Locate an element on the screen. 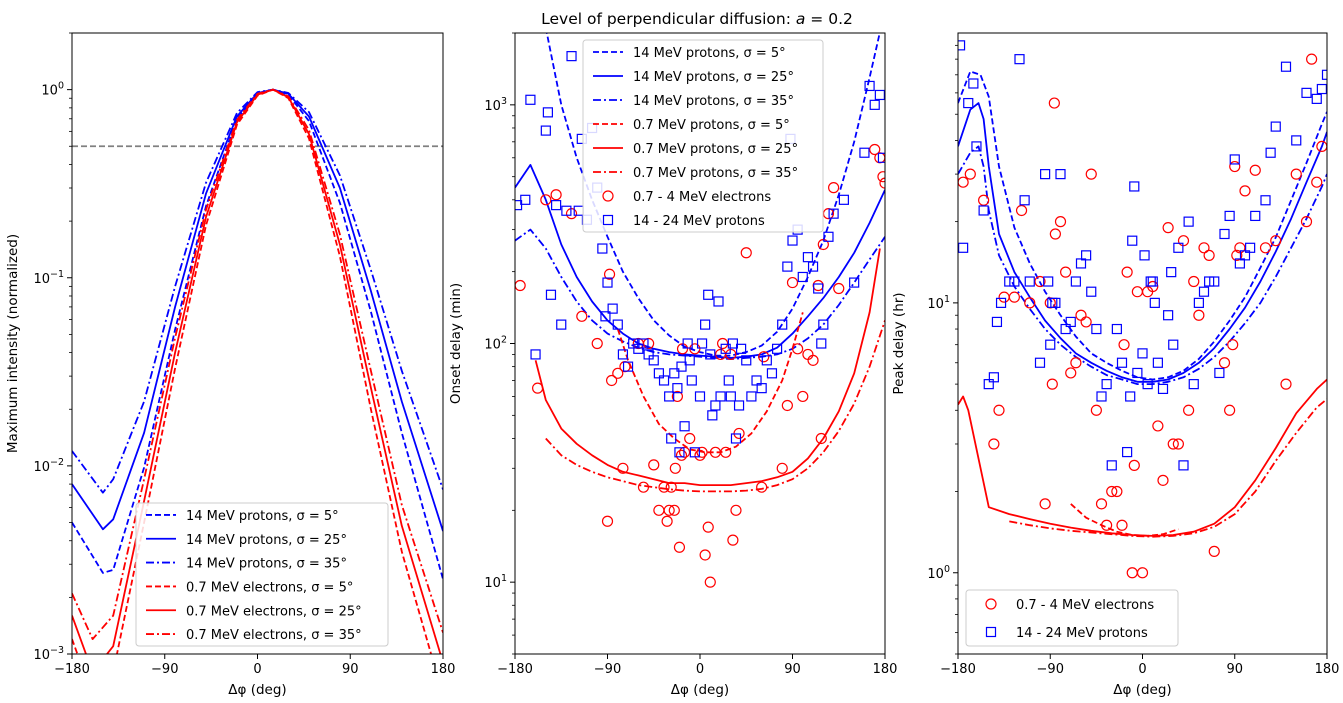 This screenshot has width=1343, height=703. x-tick-label: 180 is located at coordinates (885, 669).